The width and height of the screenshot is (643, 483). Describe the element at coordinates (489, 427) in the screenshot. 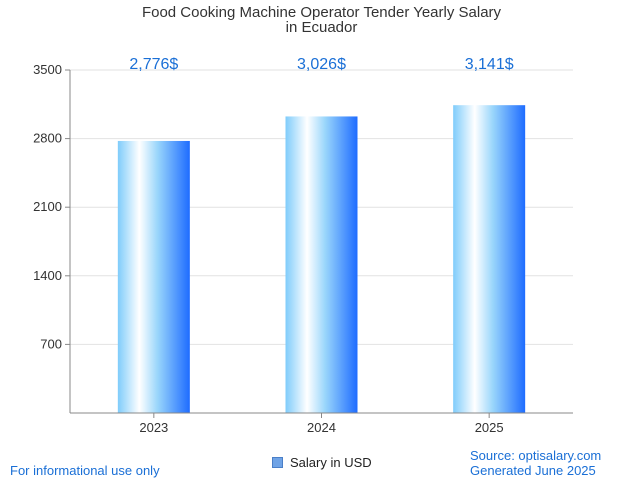

I see `x-tick-label: 2025` at that location.